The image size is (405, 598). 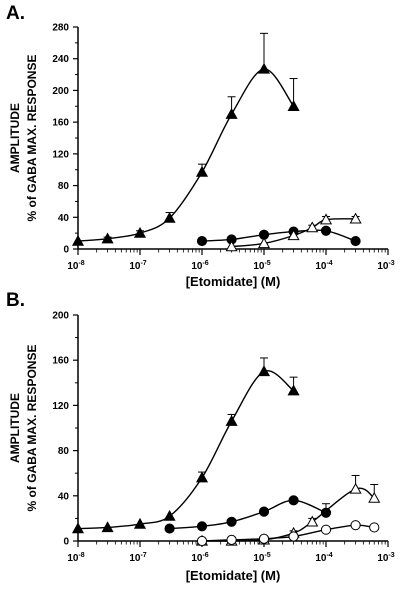 I want to click on series-open-circle, so click(x=288, y=533).